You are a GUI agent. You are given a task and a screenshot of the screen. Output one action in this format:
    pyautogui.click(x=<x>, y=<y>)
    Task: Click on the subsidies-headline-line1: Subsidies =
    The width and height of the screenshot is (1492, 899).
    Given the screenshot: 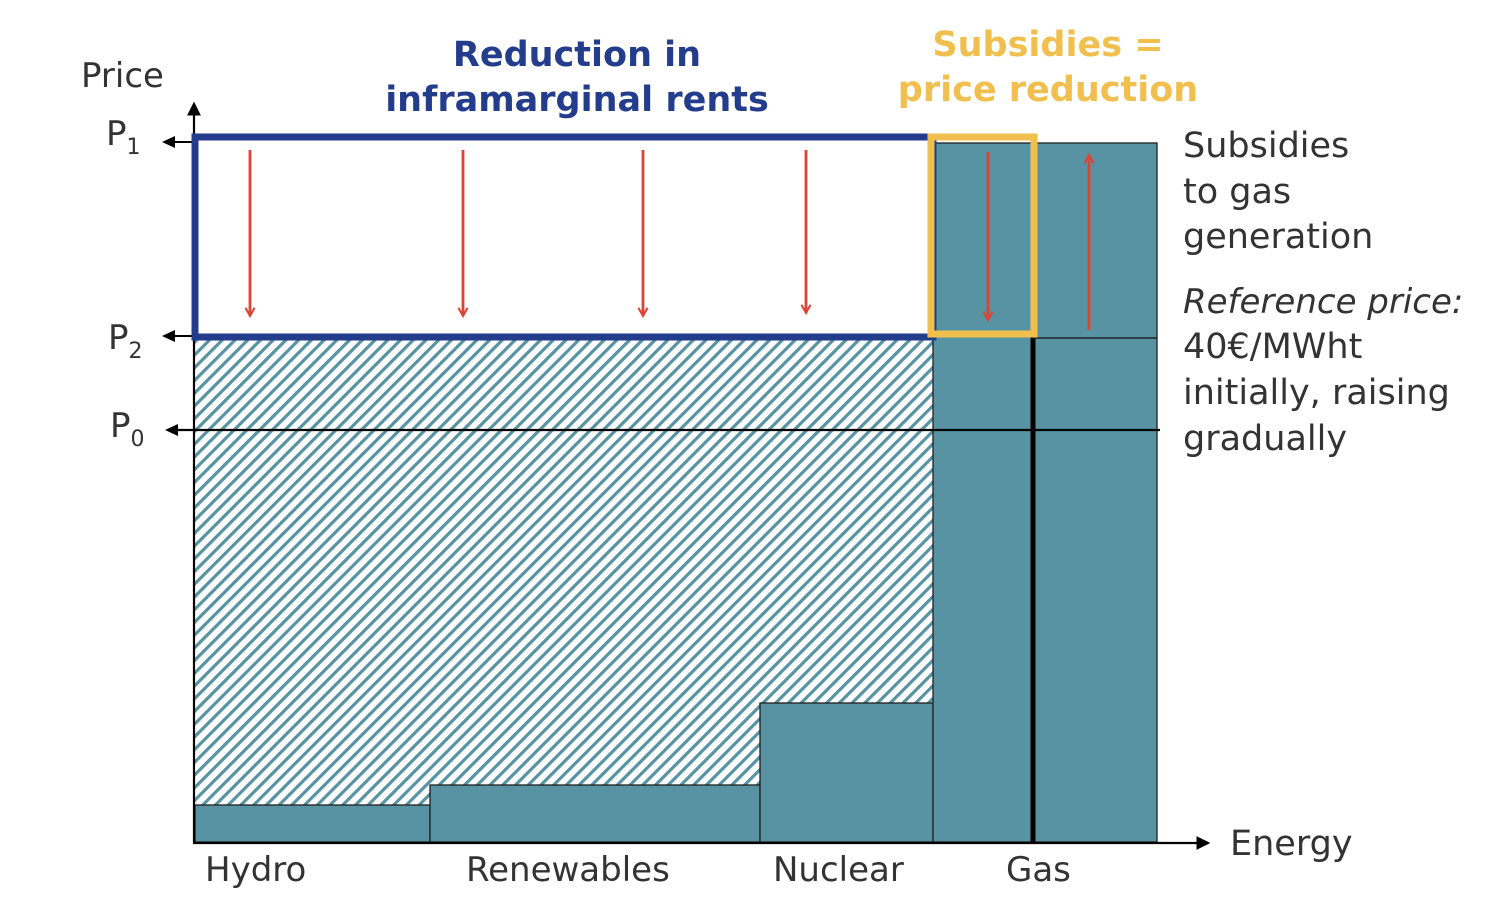 What is the action you would take?
    pyautogui.click(x=1047, y=45)
    